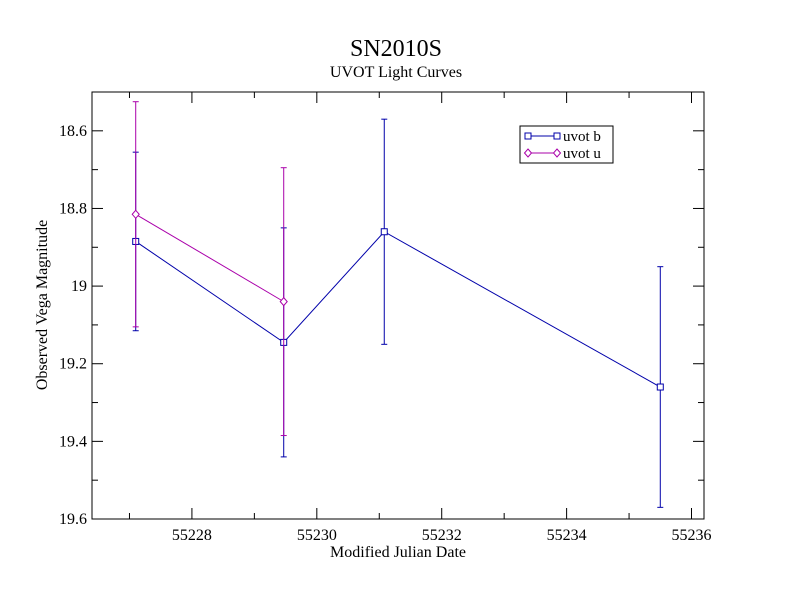 This screenshot has width=792, height=612. Describe the element at coordinates (582, 137) in the screenshot. I see `legend-label: uvot b` at that location.